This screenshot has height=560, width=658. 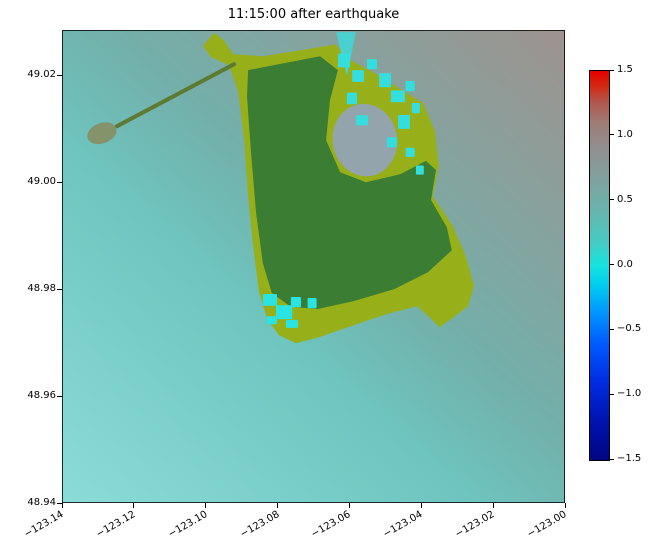 I want to click on flooded-cells-northeast, so click(x=381, y=114).